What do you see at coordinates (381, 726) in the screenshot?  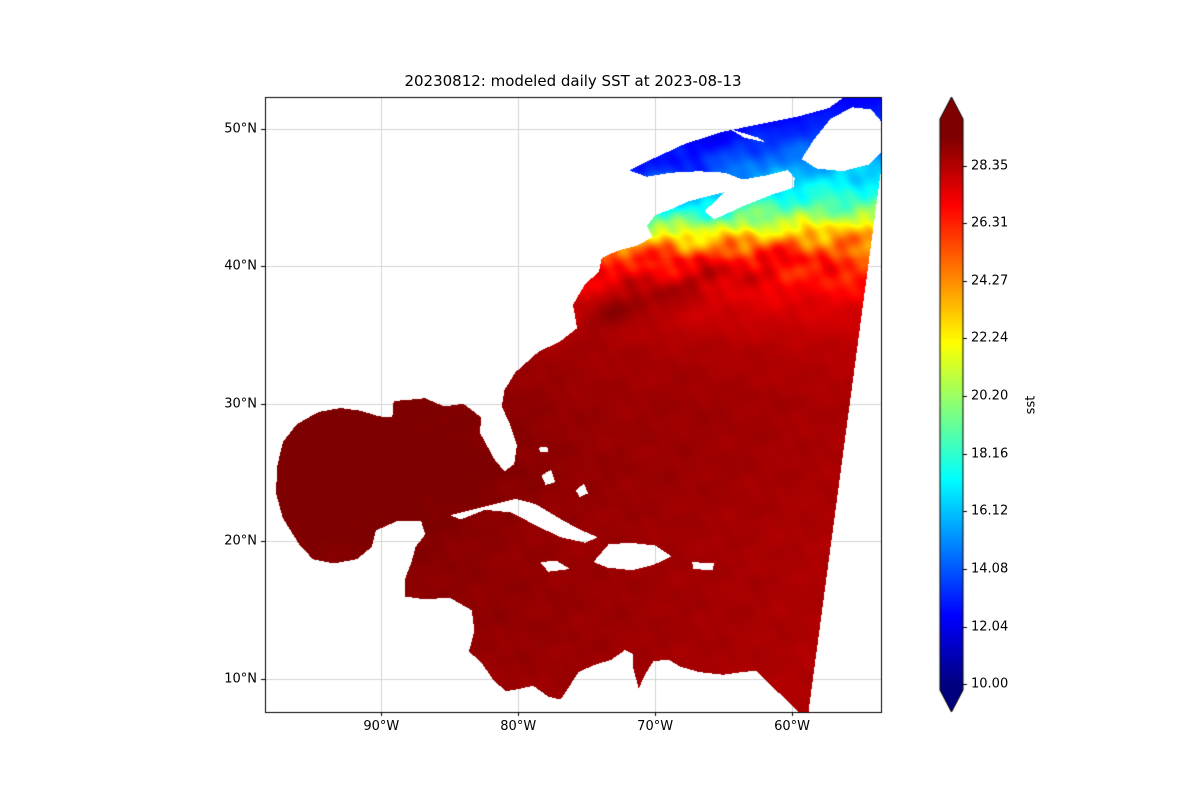 I see `x-tick-label: 90°W` at bounding box center [381, 726].